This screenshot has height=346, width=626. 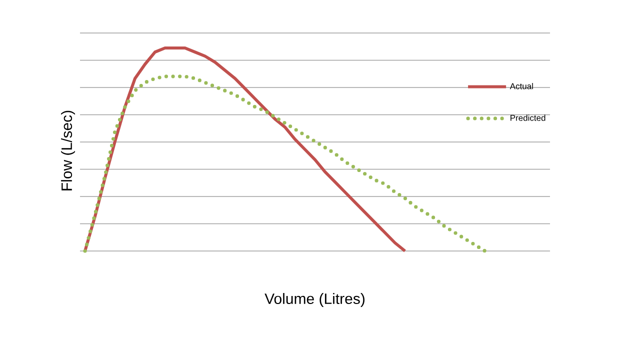 I want to click on y-axis-title: Flow (L/sec), so click(x=68, y=150).